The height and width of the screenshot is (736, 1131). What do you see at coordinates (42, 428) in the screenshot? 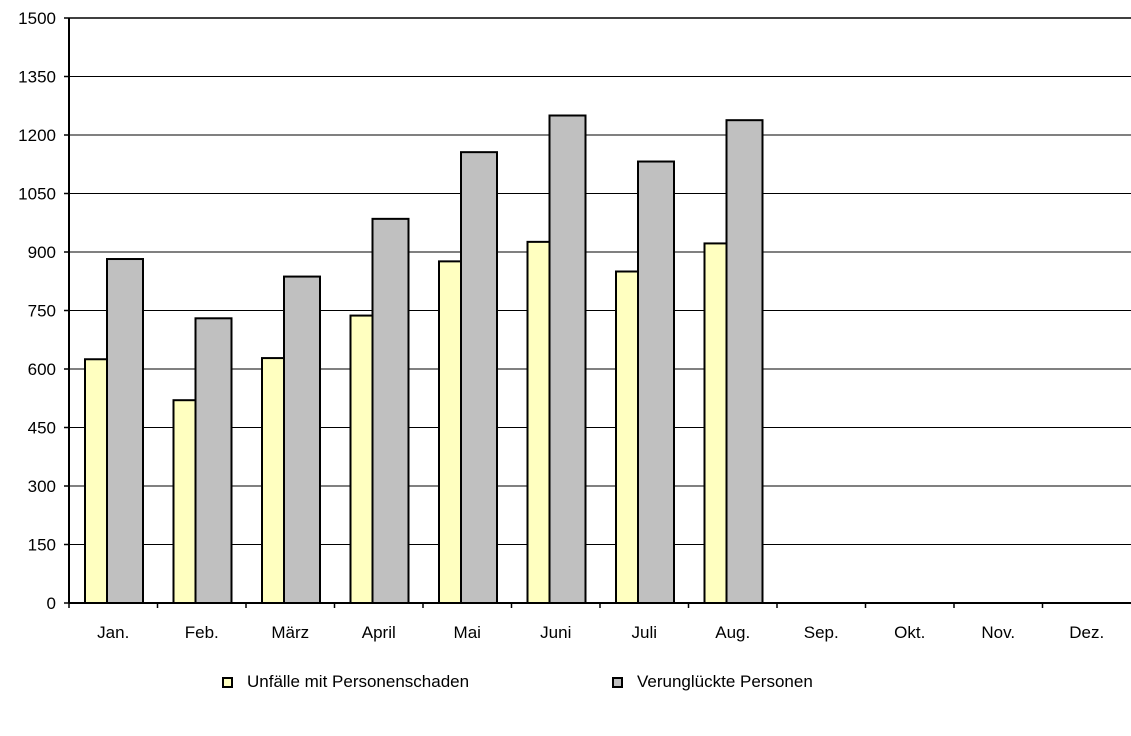
I see `y-tick-label: 450` at bounding box center [42, 428].